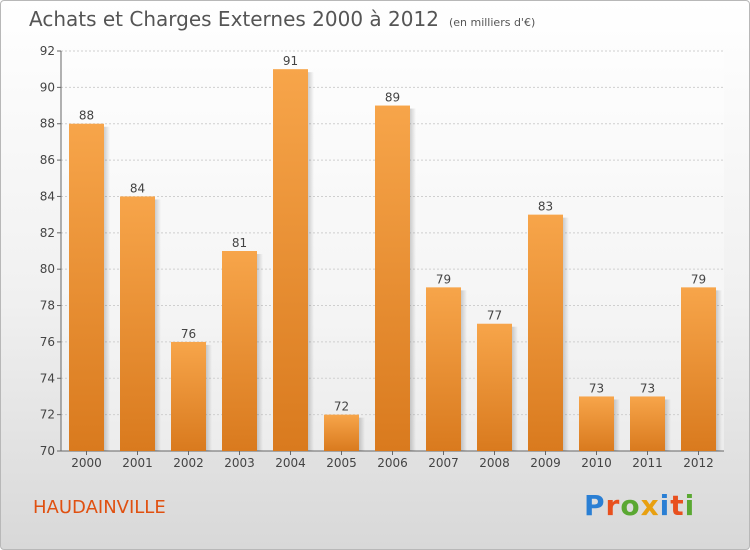 Image resolution: width=750 pixels, height=550 pixels. I want to click on logo-letter: t, so click(677, 505).